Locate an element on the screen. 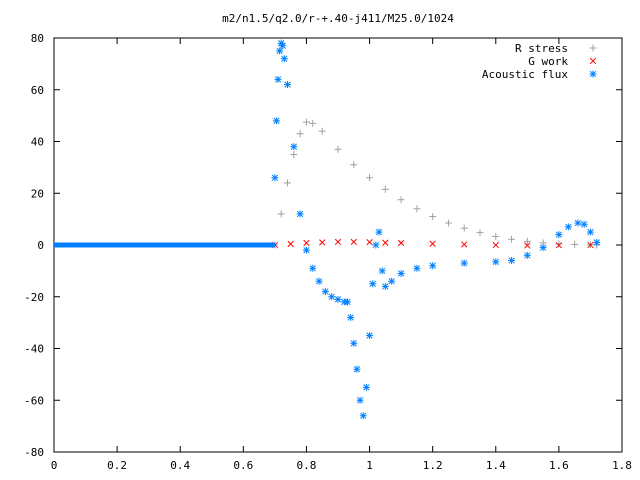  y-tick-label: 20 is located at coordinates (37, 193).